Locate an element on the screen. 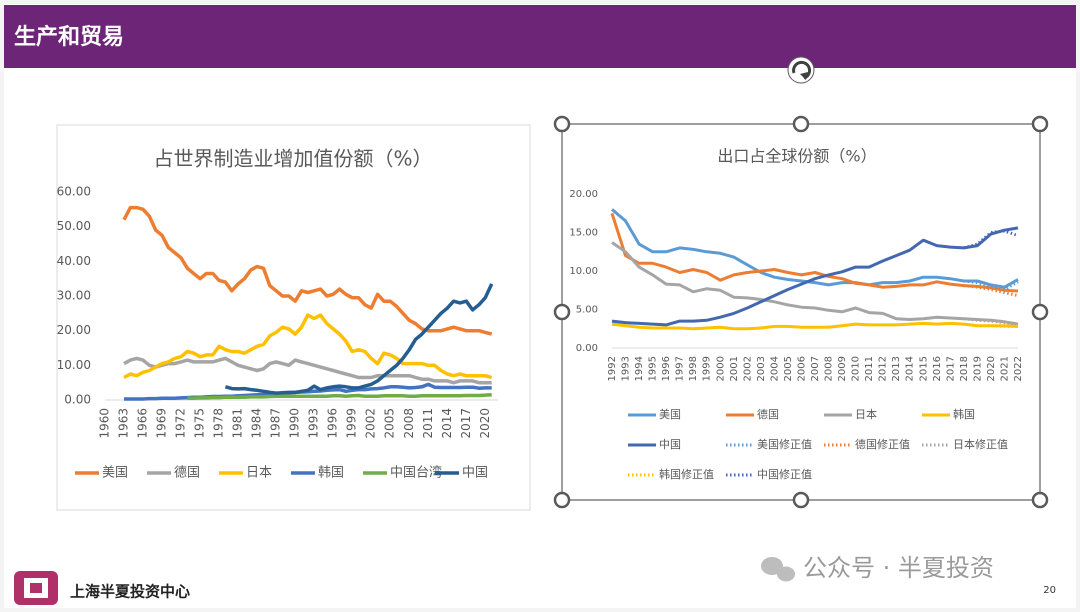 This screenshot has width=1080, height=612. y-tick-label: 5.00 is located at coordinates (587, 310).